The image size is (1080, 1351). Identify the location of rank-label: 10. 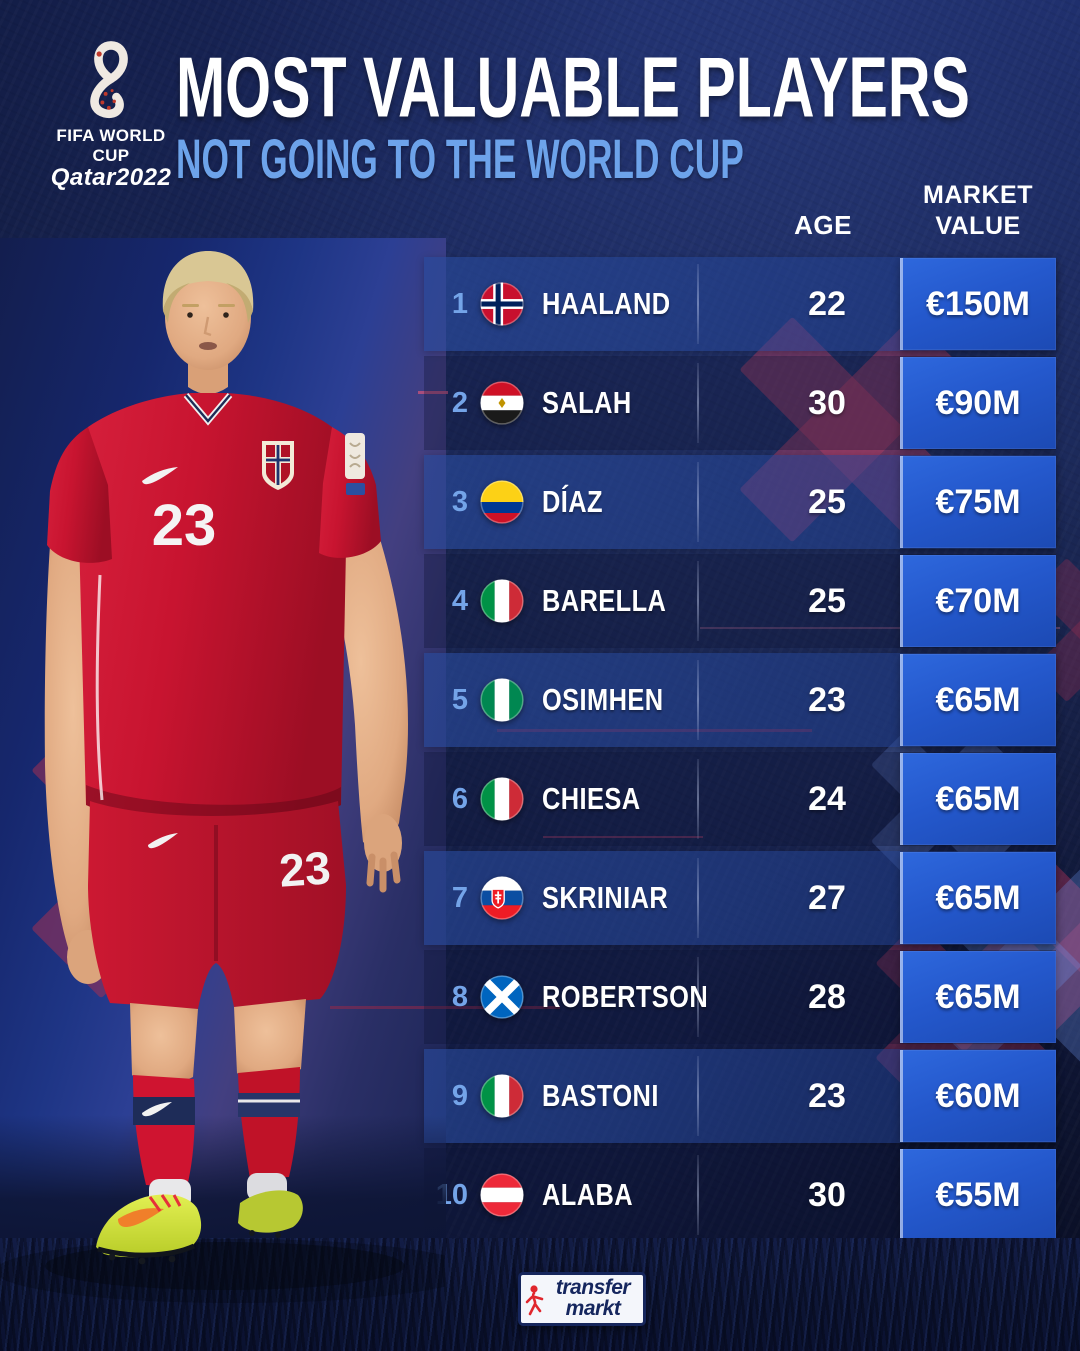
(451, 1195).